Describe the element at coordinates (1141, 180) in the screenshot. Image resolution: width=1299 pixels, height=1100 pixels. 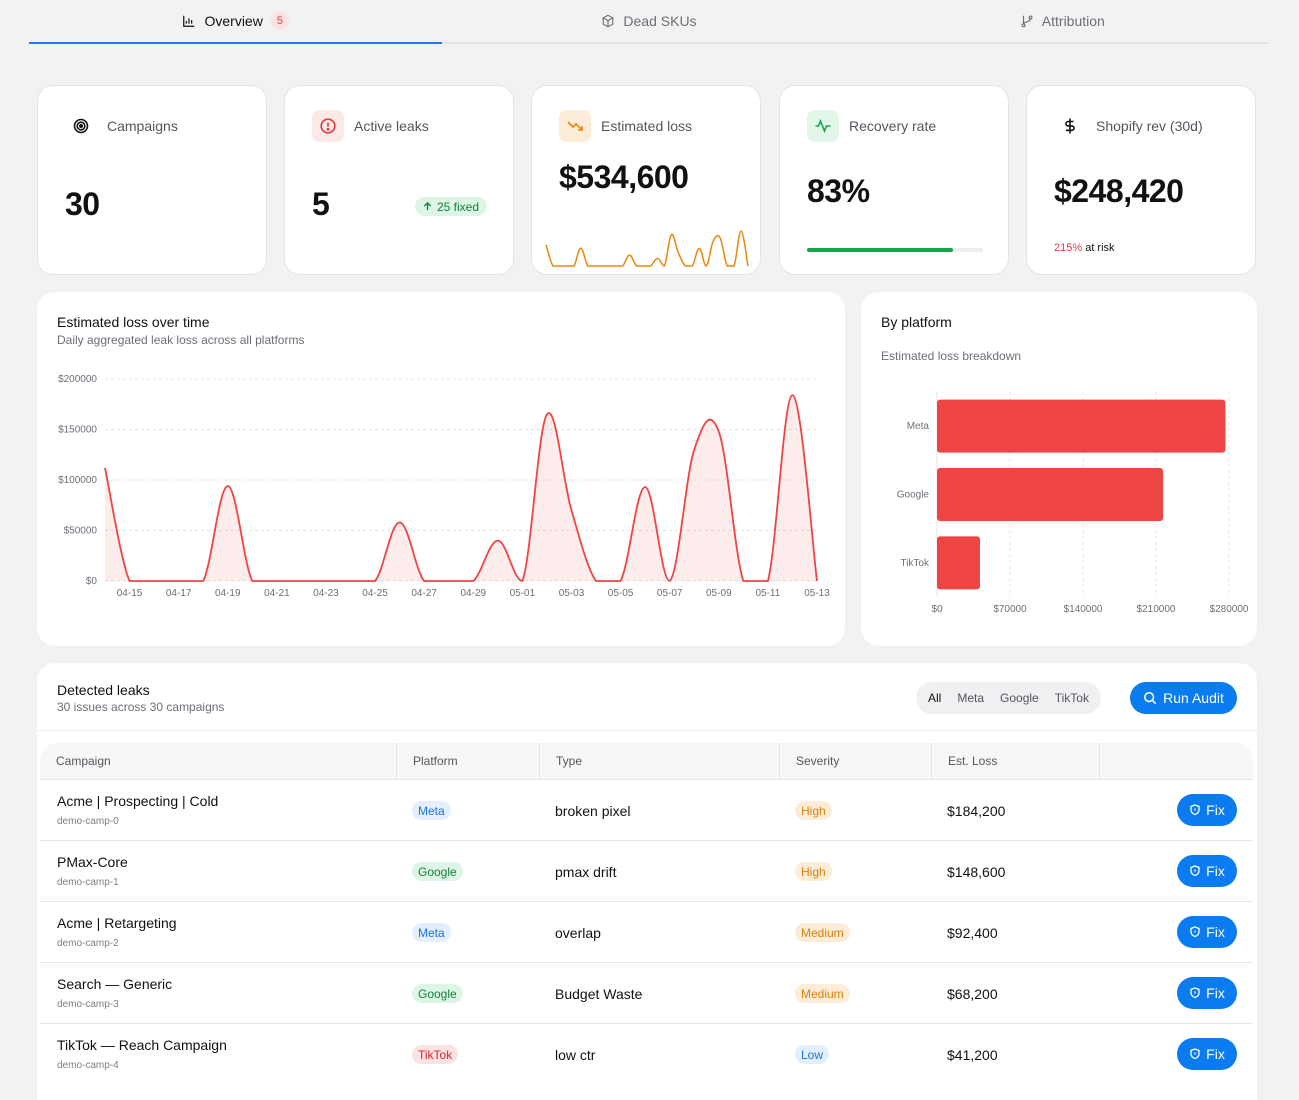
I see `kpi-card-shopify-rev: Shopify rev (30d) $248,420 215% at risk` at that location.